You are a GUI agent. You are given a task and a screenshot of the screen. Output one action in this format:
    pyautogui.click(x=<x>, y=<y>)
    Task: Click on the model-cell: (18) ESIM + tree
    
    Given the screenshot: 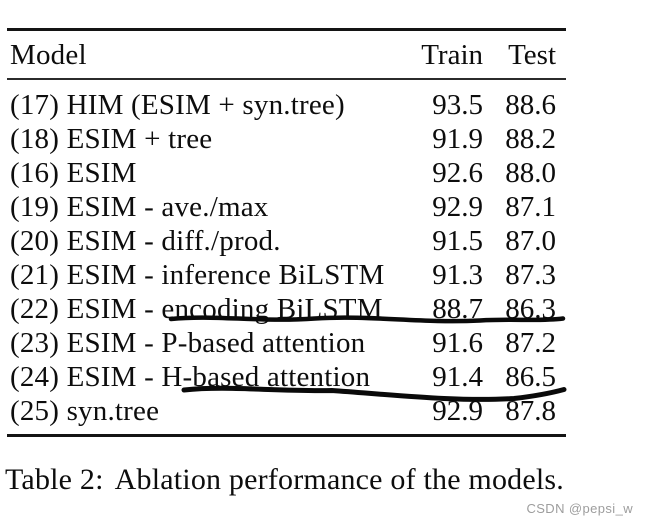 What is the action you would take?
    pyautogui.click(x=111, y=138)
    